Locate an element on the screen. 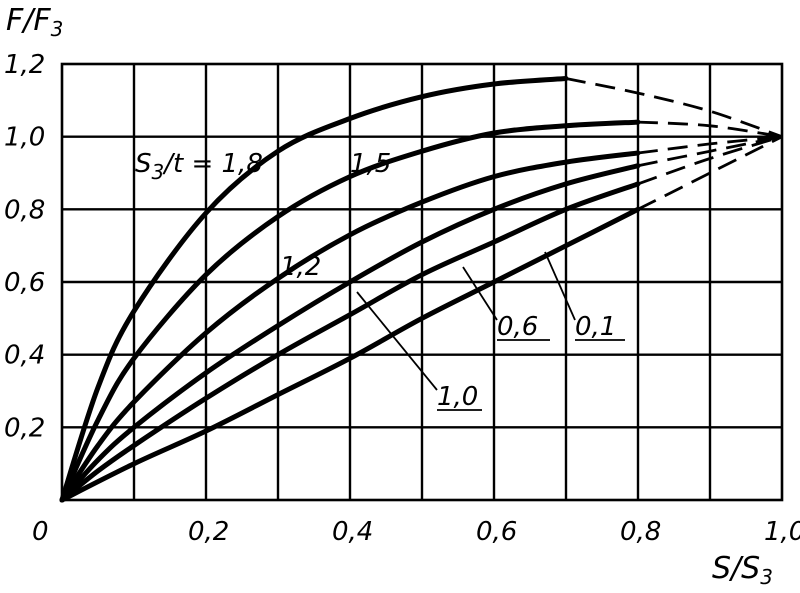 The height and width of the screenshot is (593, 800). y-tick-label: 1,2 is located at coordinates (24, 65).